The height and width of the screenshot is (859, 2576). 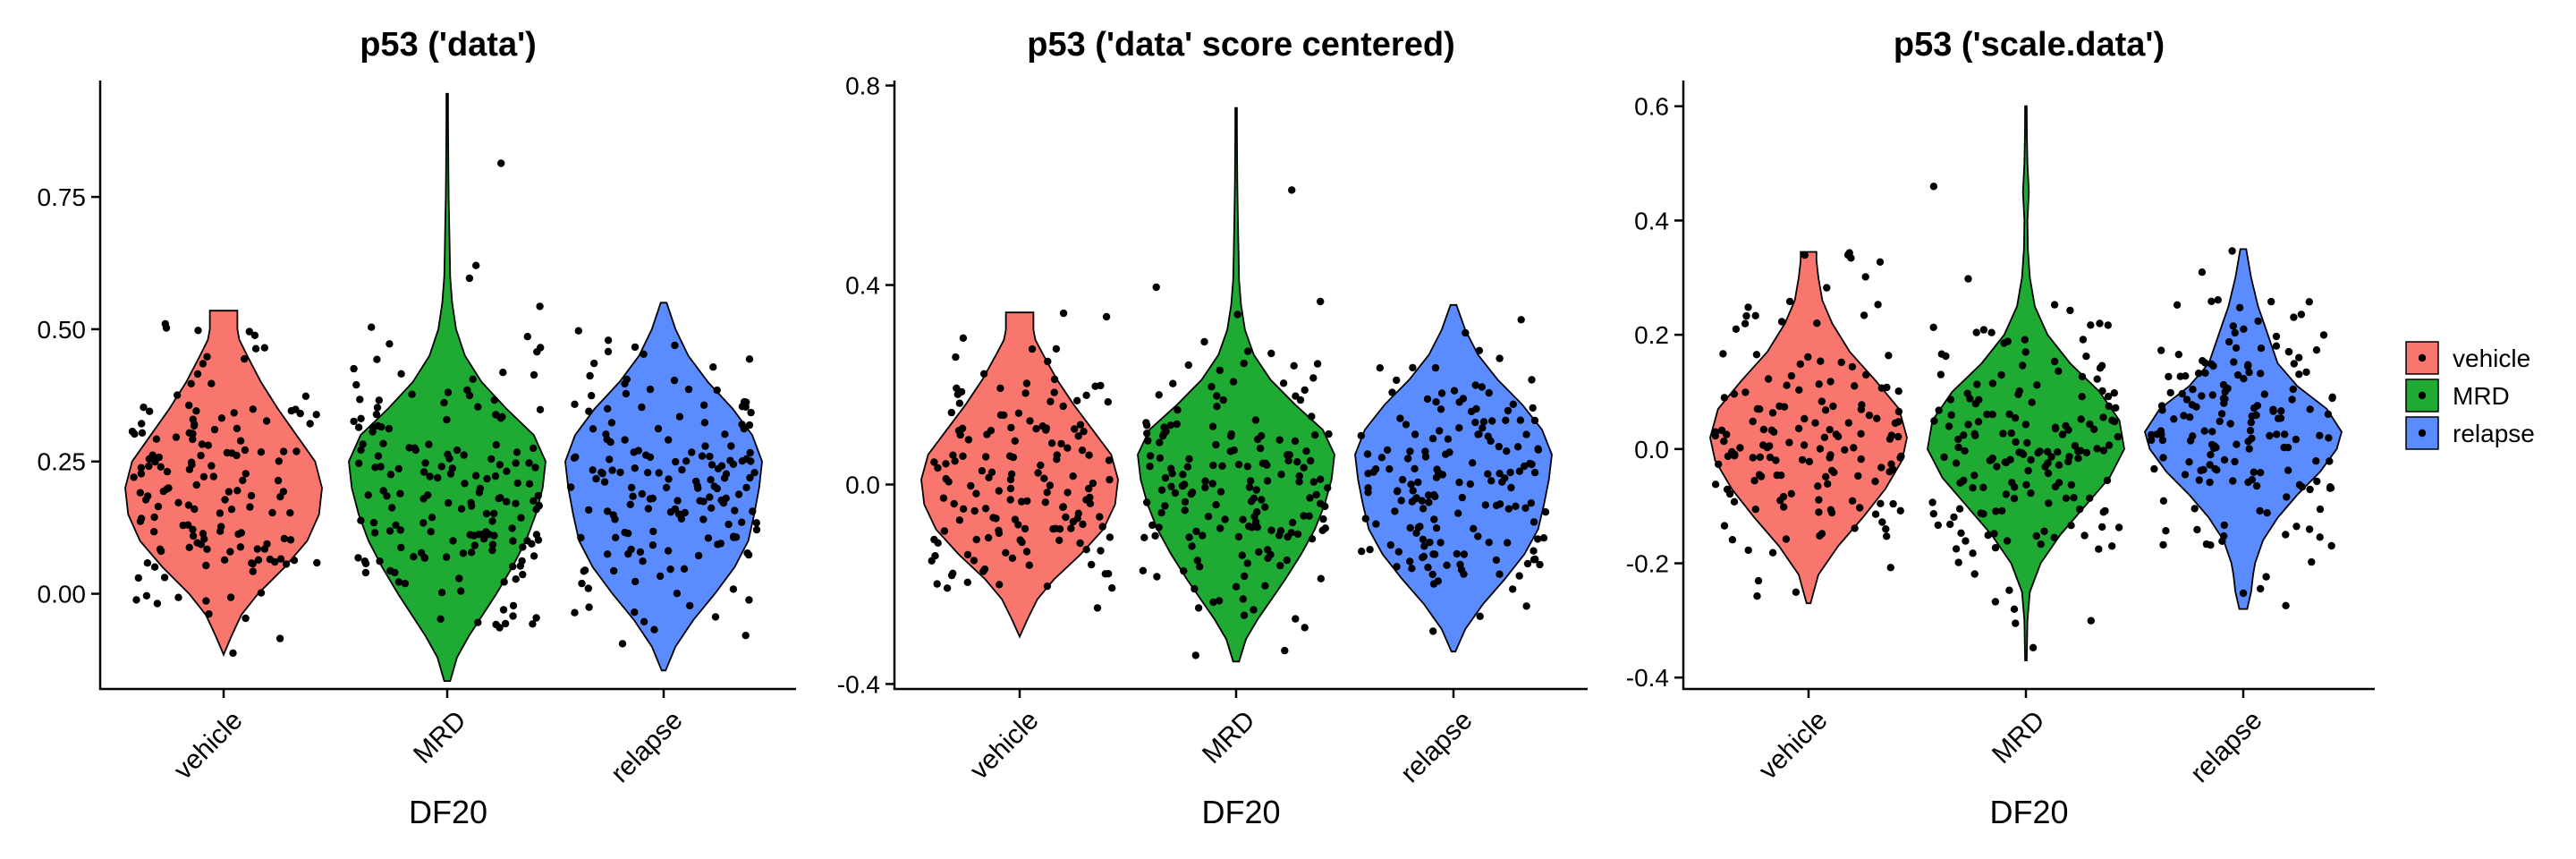 What do you see at coordinates (2026, 383) in the screenshot?
I see `violin-MRD` at bounding box center [2026, 383].